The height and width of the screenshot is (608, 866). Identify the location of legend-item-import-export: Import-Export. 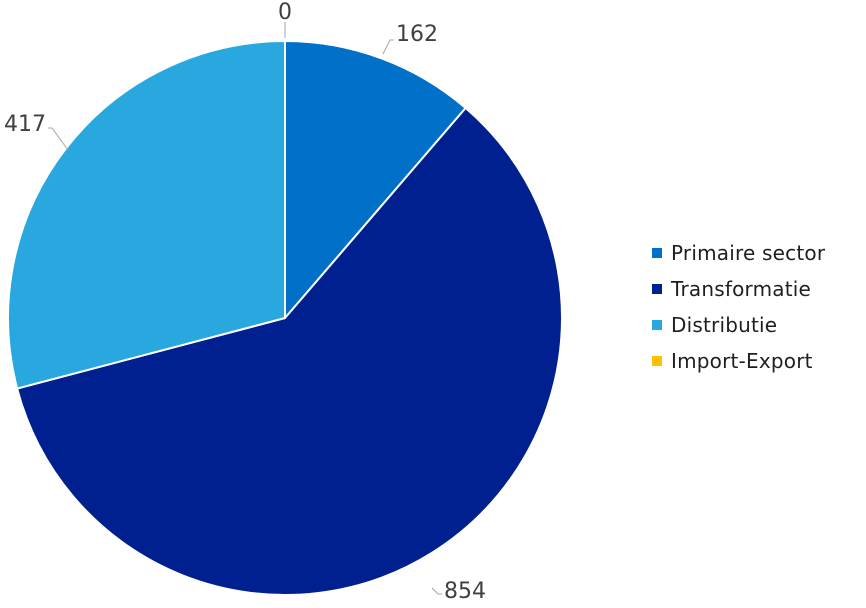
(754, 361).